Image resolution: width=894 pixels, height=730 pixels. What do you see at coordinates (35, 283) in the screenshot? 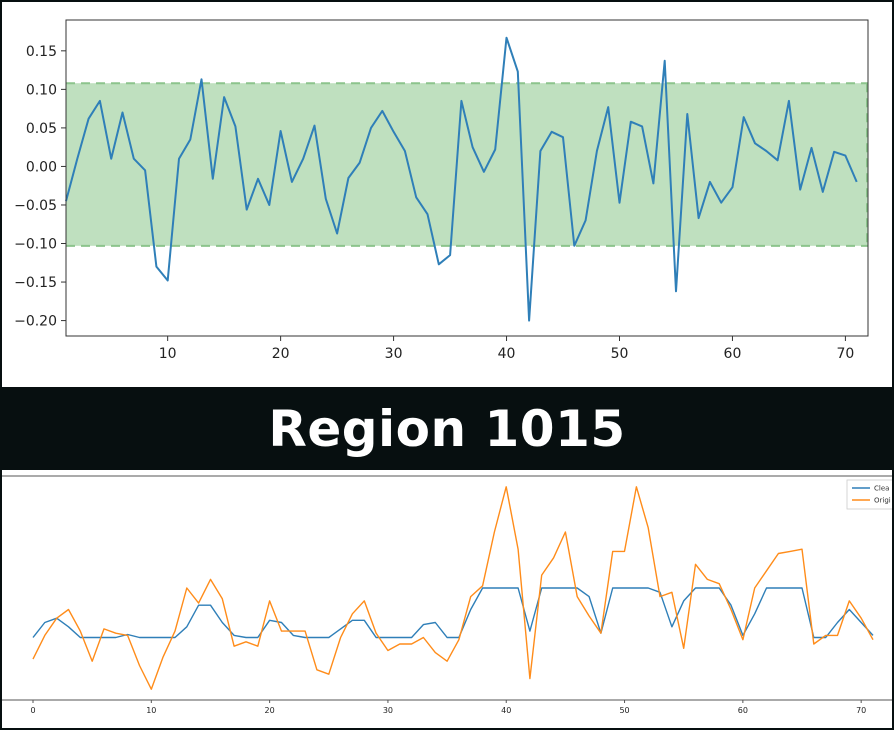
I see `y-tick-label: −0.15` at bounding box center [35, 283].